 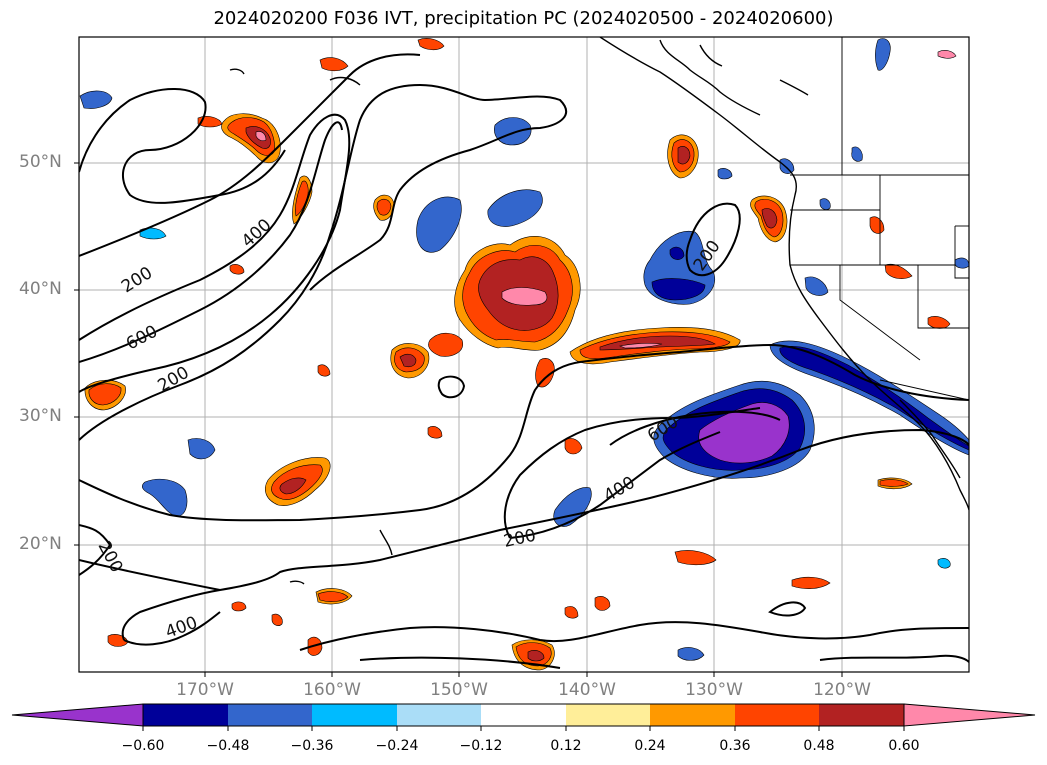 I want to click on colorbar-tick-label: −0.60, so click(x=143, y=746).